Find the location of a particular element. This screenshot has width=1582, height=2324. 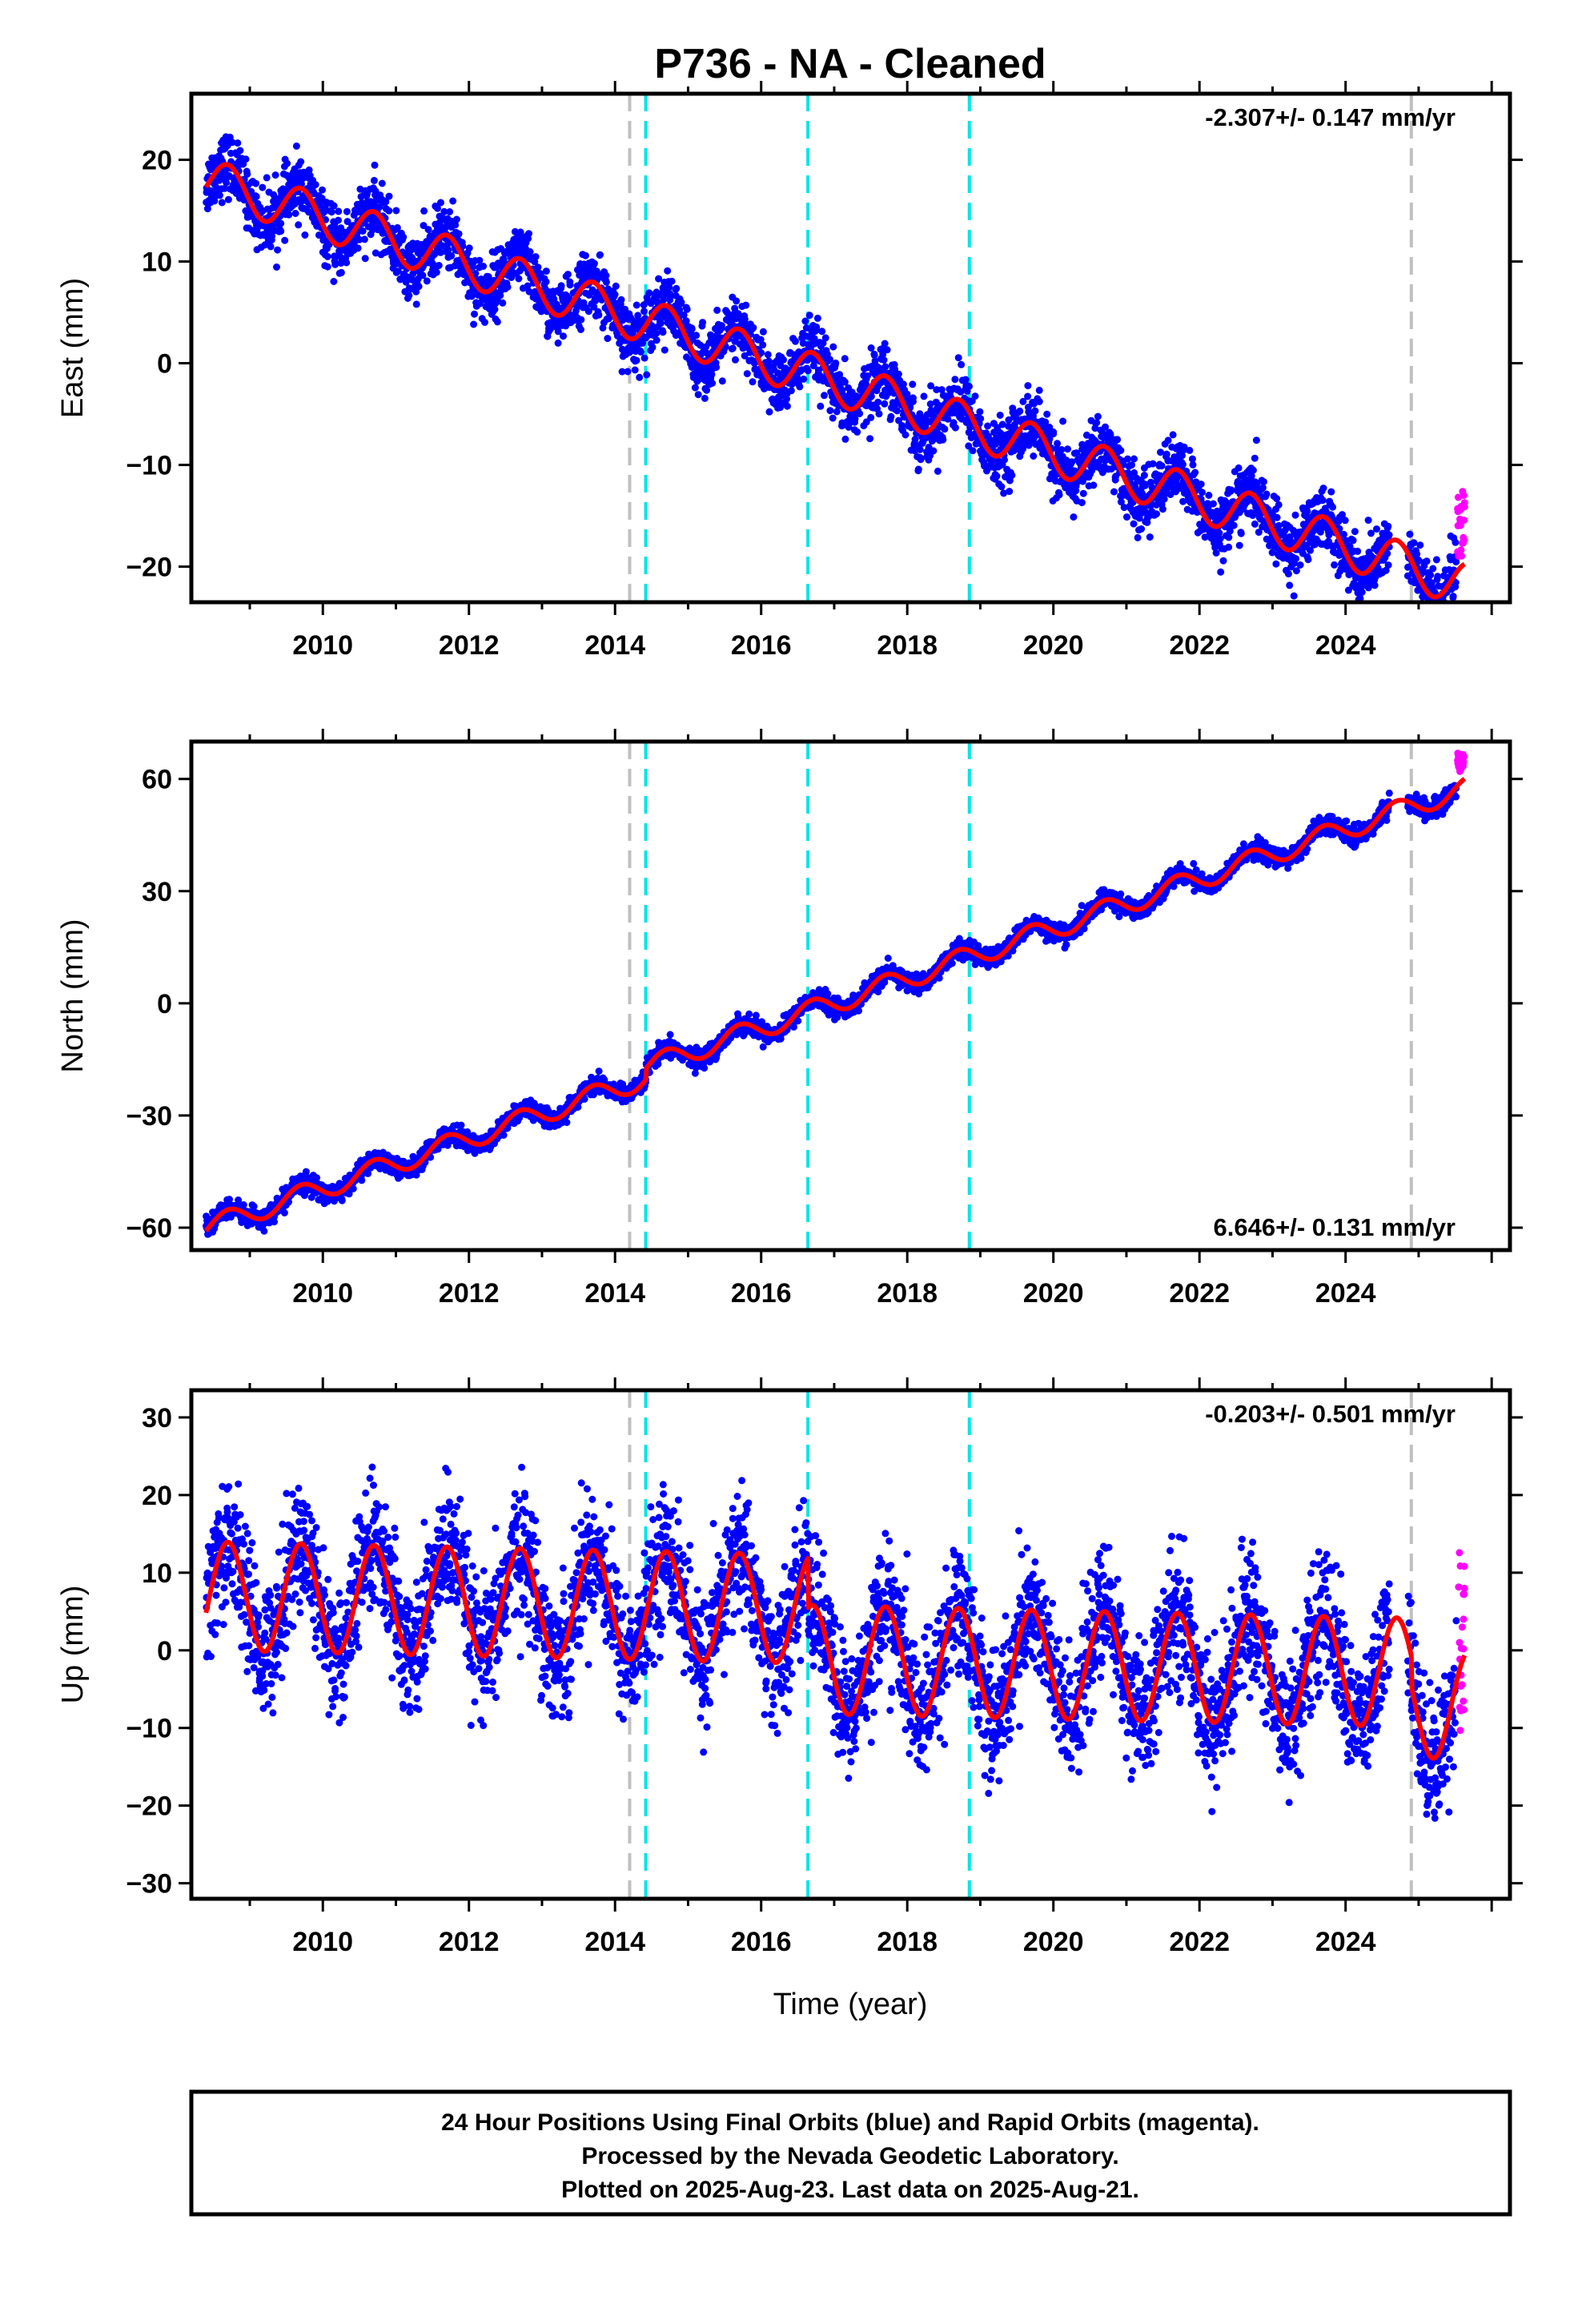

y-axis-label: Up (mm) is located at coordinates (73, 1645).